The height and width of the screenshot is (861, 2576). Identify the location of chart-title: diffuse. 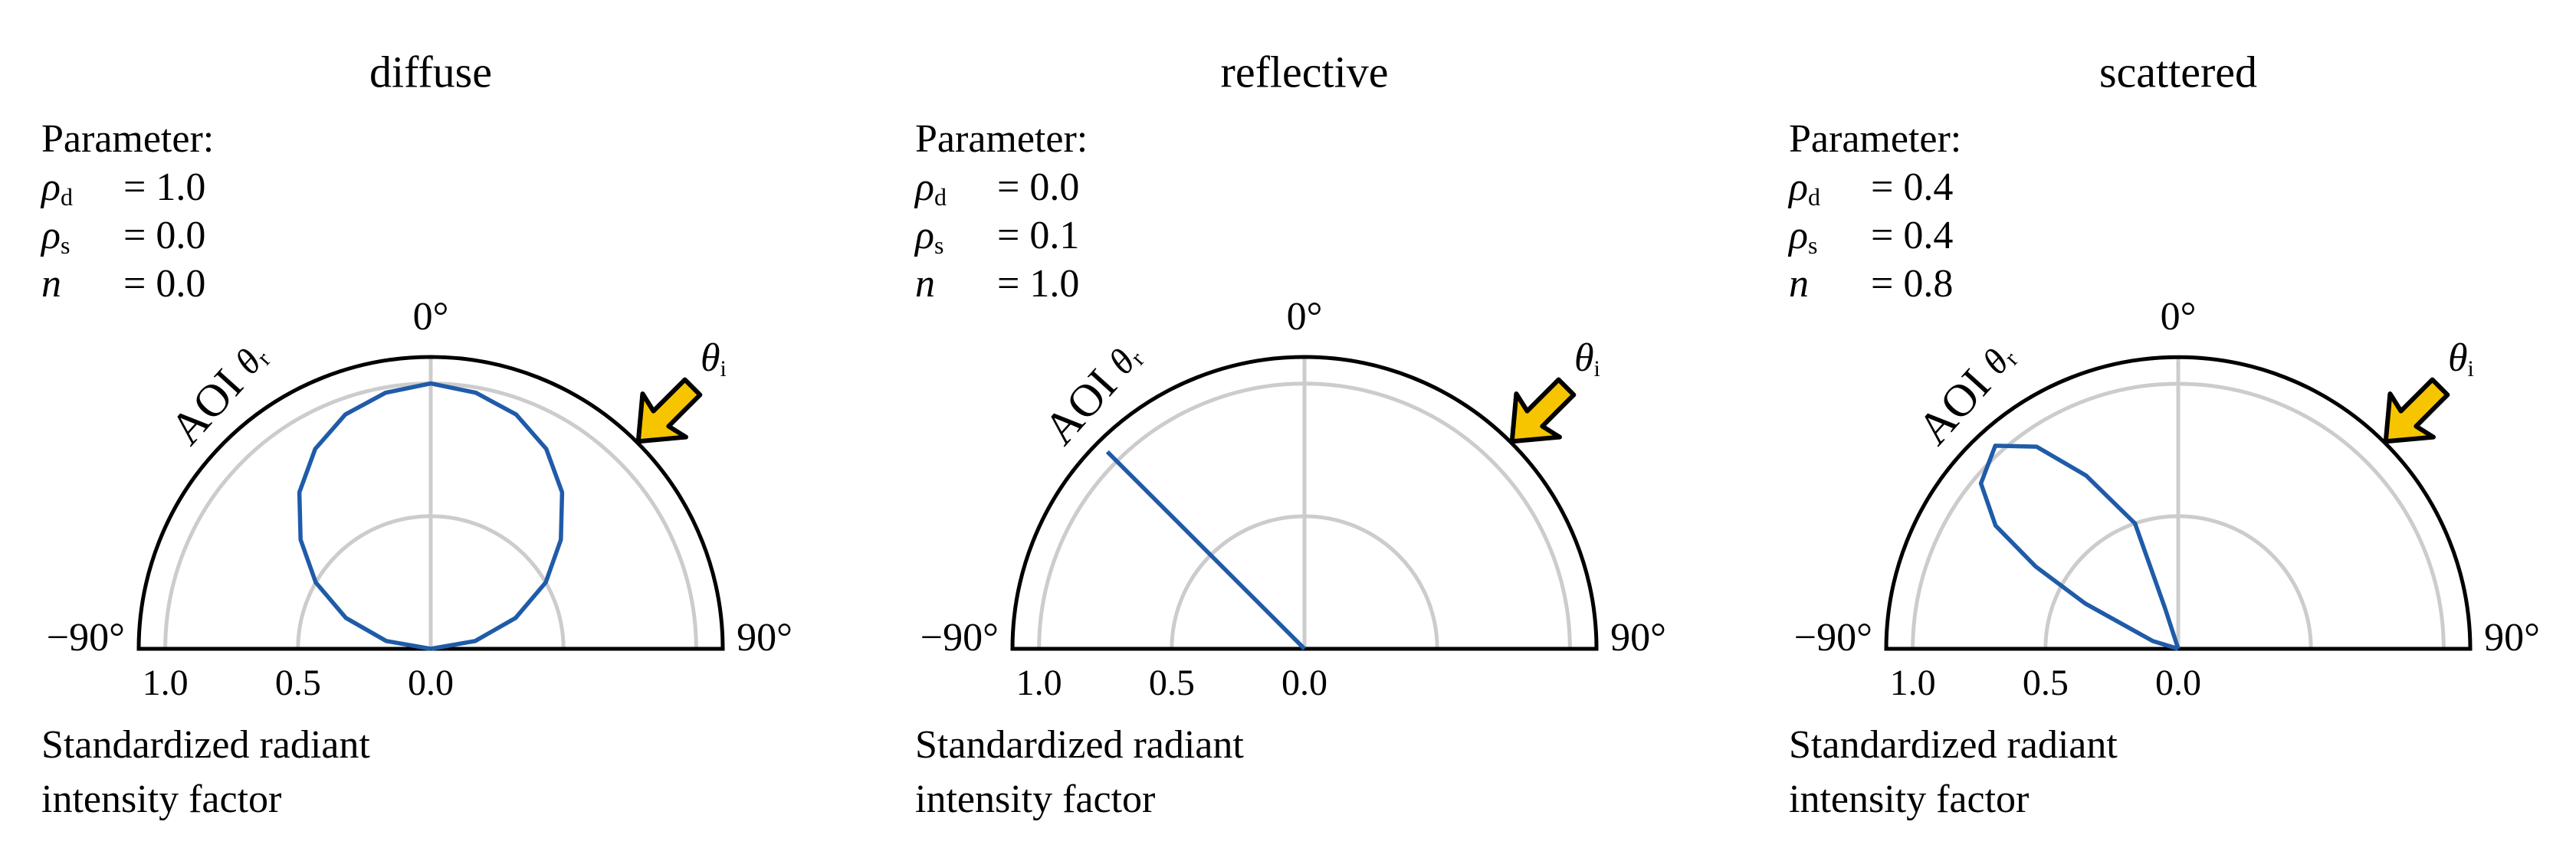
(430, 72).